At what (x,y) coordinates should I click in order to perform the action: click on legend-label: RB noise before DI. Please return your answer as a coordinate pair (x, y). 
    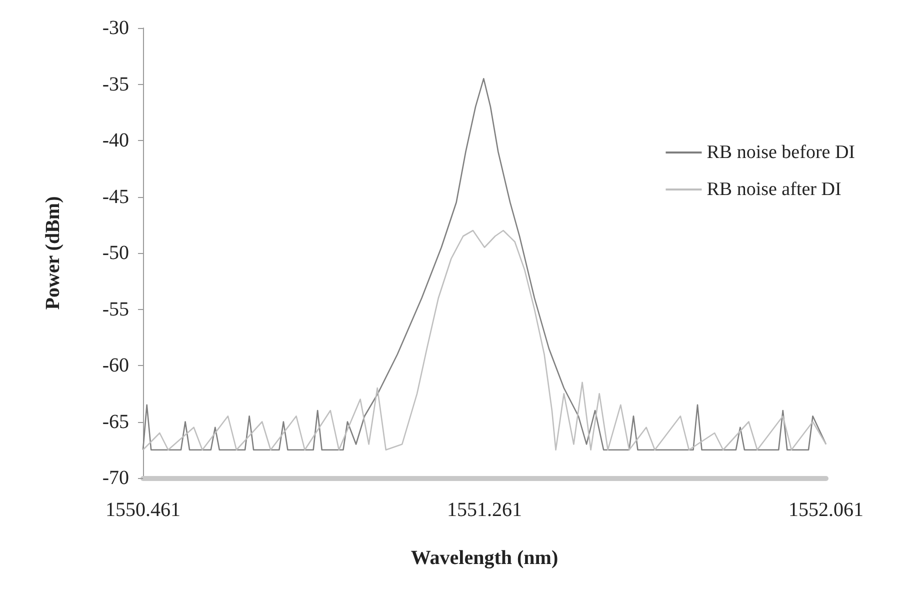
    Looking at the image, I should click on (781, 152).